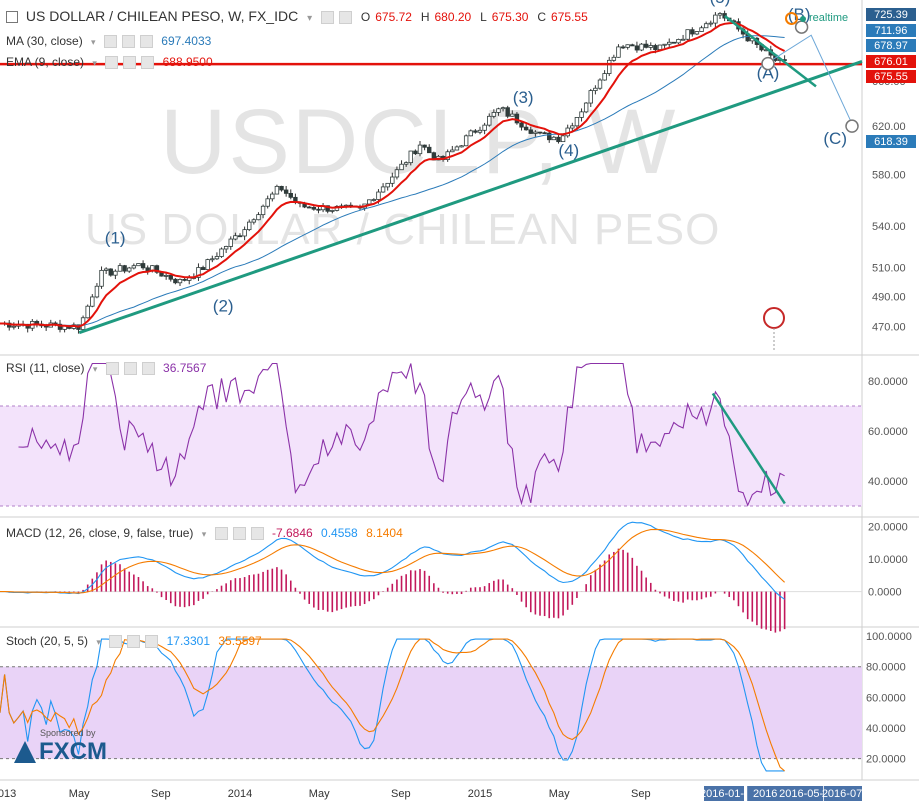 This screenshot has width=919, height=803. Describe the element at coordinates (568, 150) in the screenshot. I see `wave-label-4: (4)` at that location.